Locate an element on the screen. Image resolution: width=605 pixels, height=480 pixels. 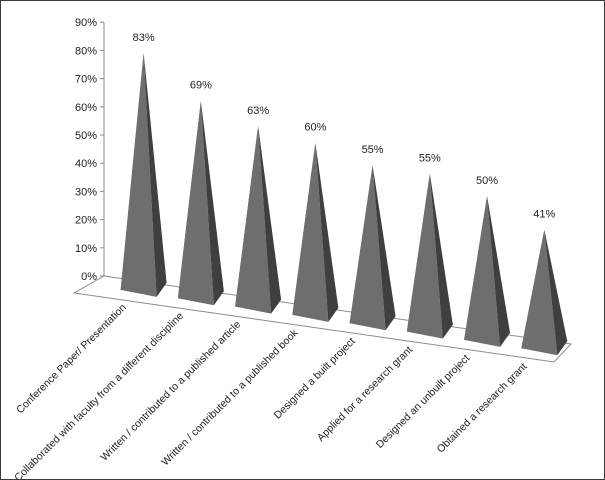
data-label: 69% is located at coordinates (201, 86).